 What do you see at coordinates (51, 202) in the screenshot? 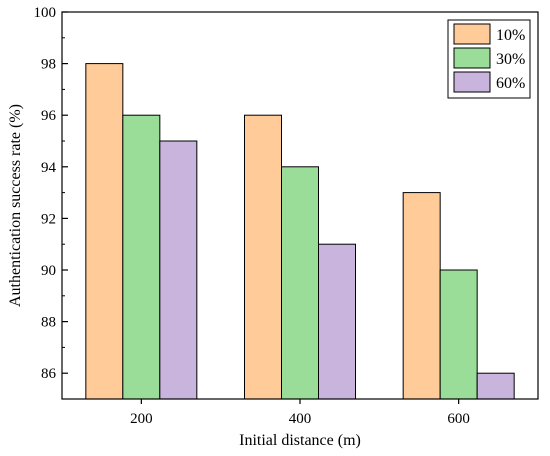
I see `y-axis: 86 88 90 92 94 96 98 100` at bounding box center [51, 202].